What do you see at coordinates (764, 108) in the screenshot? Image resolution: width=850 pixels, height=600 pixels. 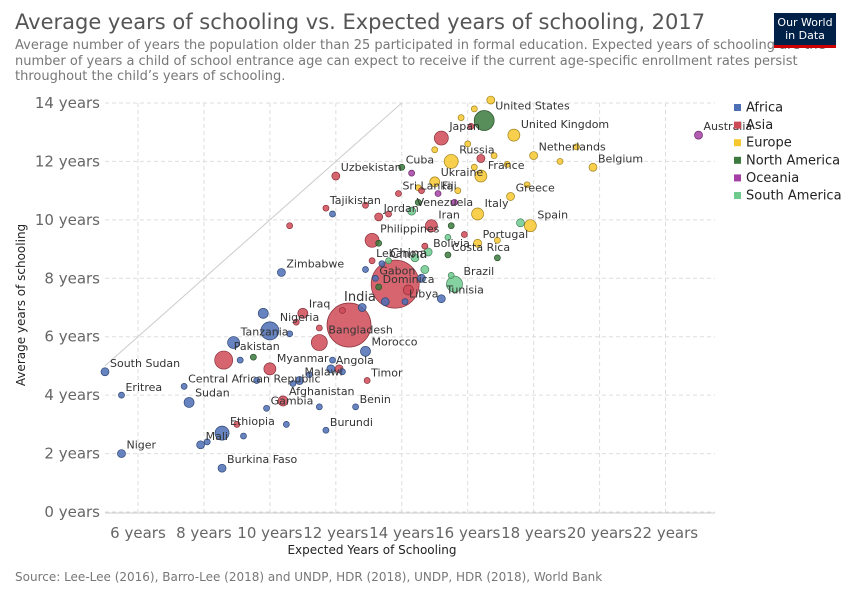 I see `legend-label: Africa` at bounding box center [764, 108].